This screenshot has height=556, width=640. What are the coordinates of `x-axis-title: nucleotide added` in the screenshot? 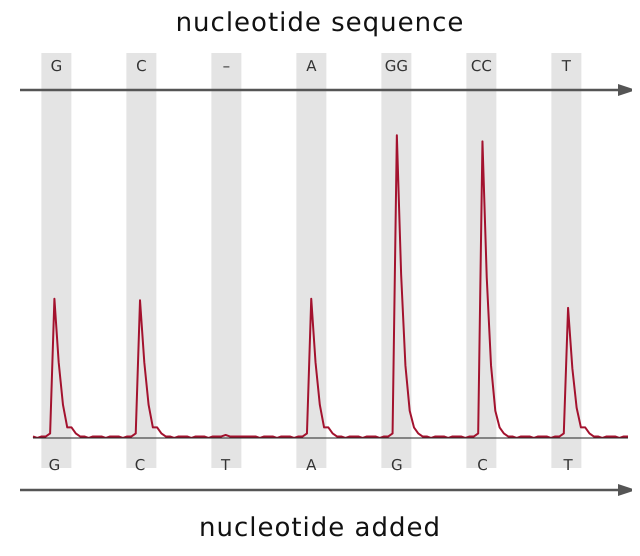 It's located at (320, 528).